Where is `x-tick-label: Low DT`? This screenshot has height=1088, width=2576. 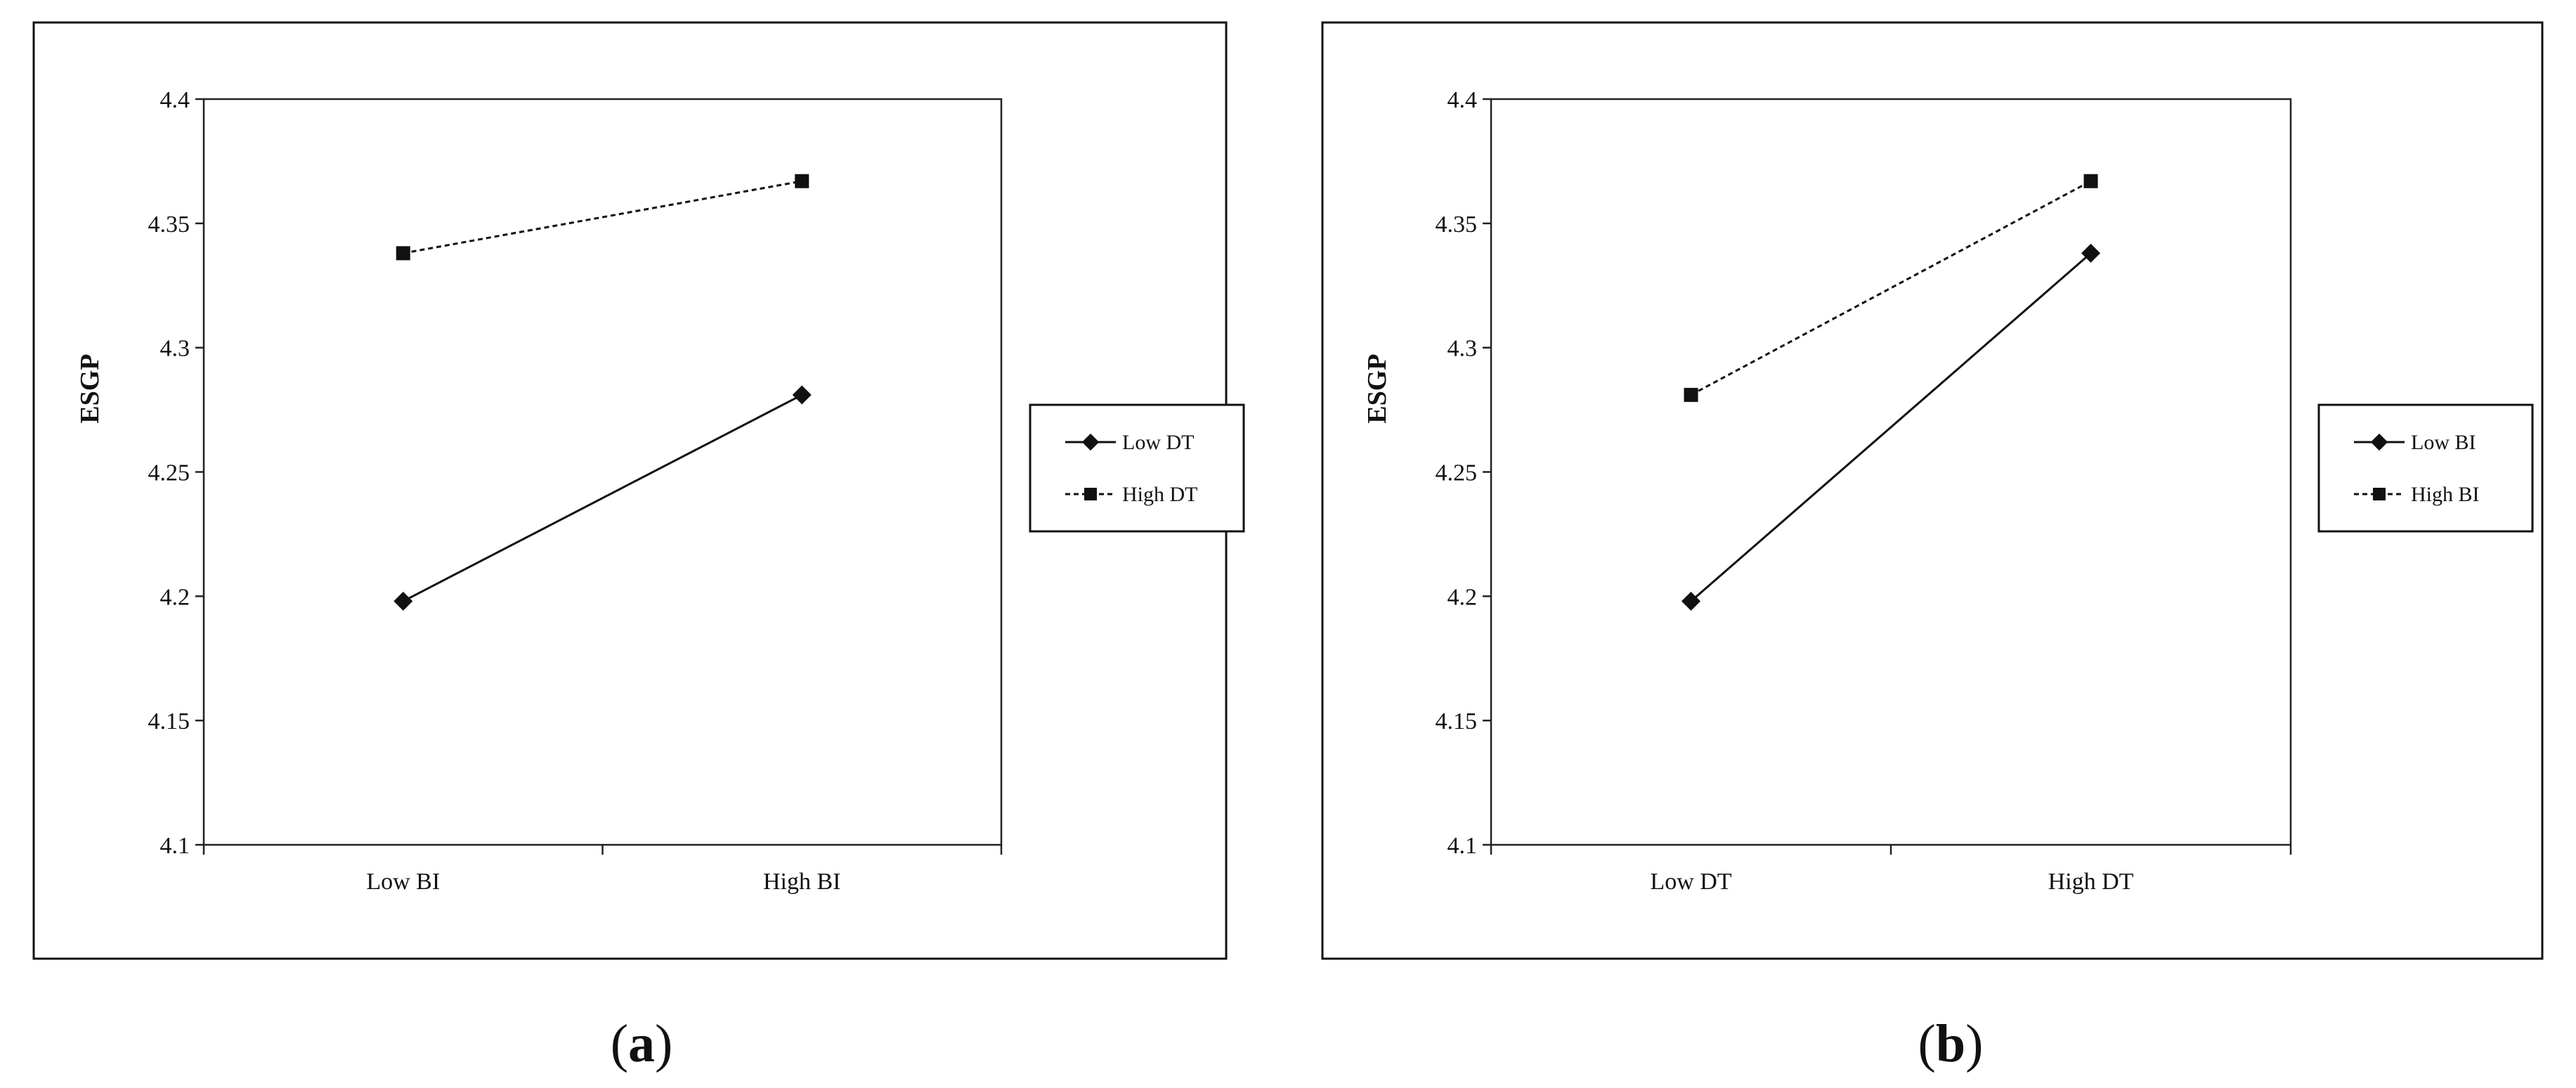
x-tick-label: Low DT is located at coordinates (1690, 882).